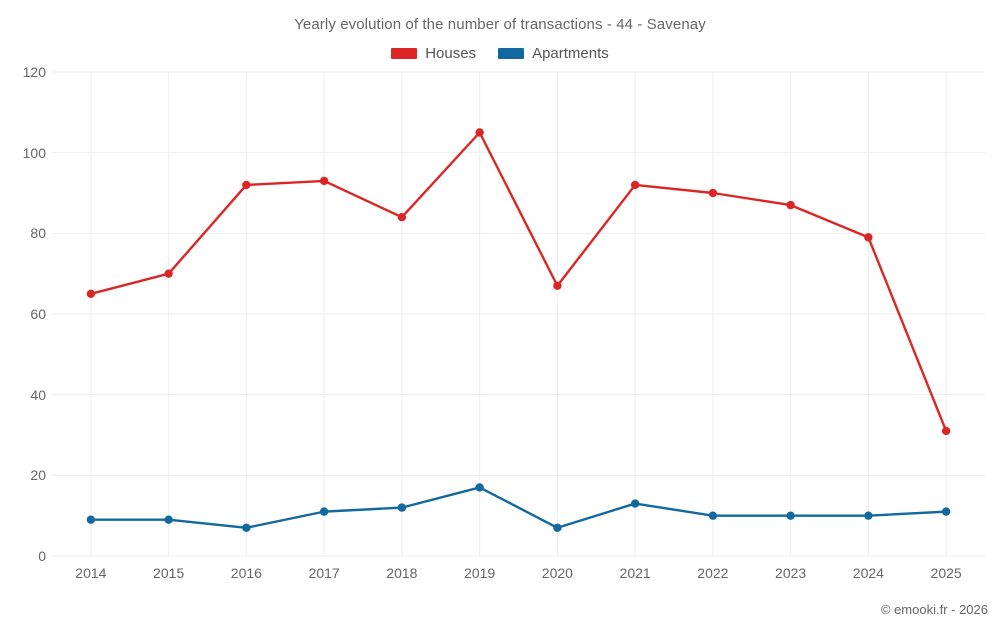  Describe the element at coordinates (34, 72) in the screenshot. I see `y-axis-tick-label: 120` at that location.